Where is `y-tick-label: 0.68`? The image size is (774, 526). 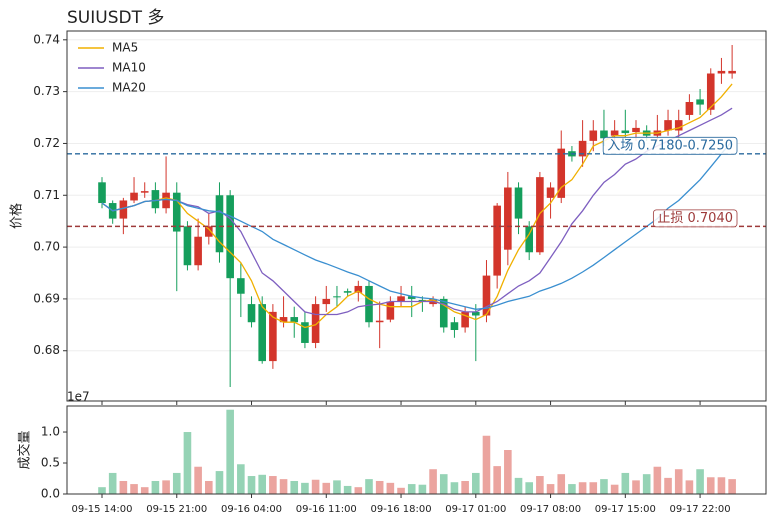
y-tick-label: 0.68 is located at coordinates (46, 350).